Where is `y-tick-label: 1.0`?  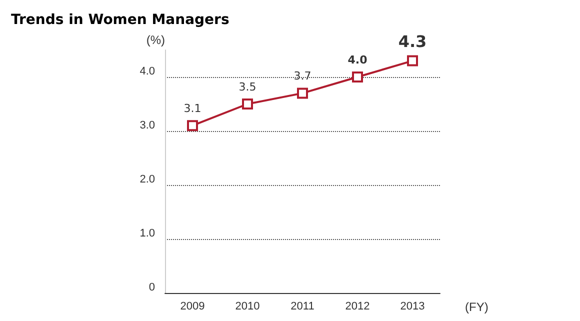
y-tick-label: 1.0 is located at coordinates (147, 234).